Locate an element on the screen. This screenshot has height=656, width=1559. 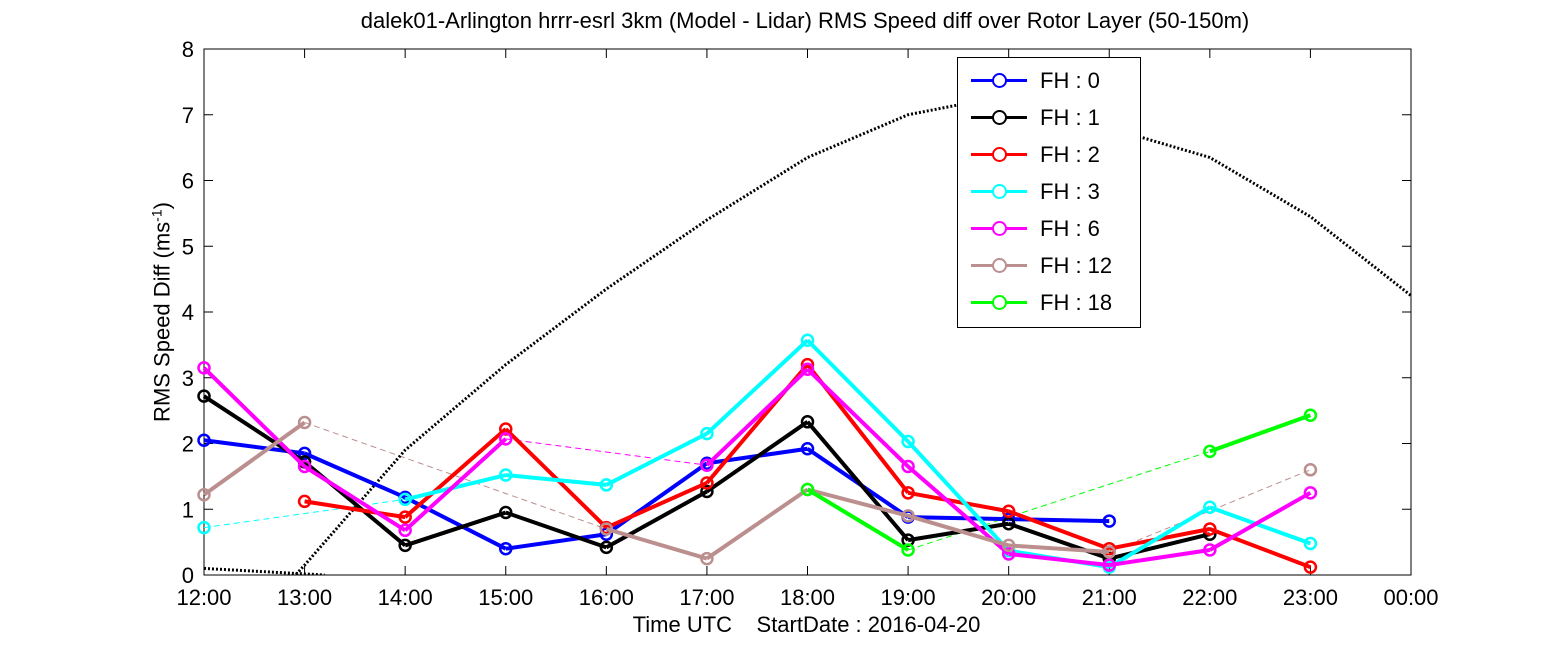
legend-label: FH : 3 is located at coordinates (1070, 191).